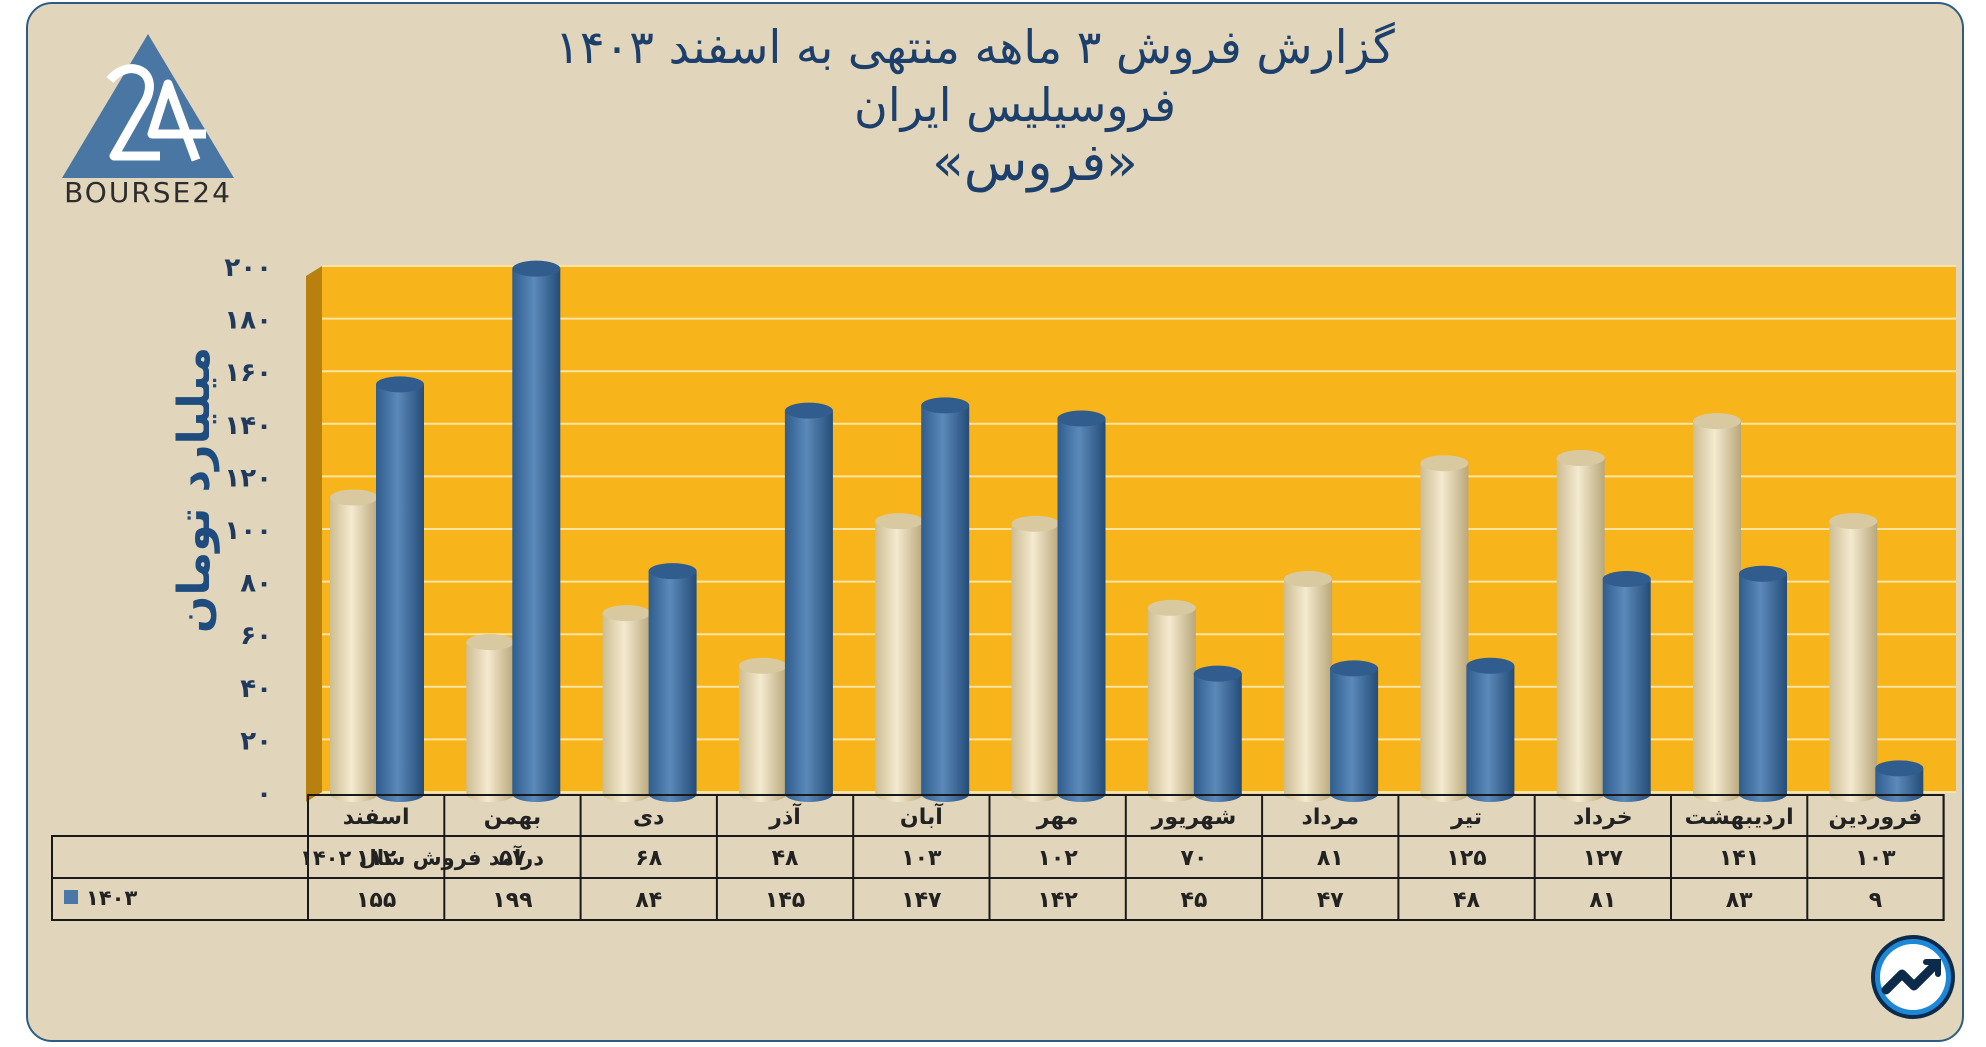 Image resolution: width=1986 pixels, height=1047 pixels. Describe the element at coordinates (1194, 817) in the screenshot. I see `category-label: شهریور` at that location.